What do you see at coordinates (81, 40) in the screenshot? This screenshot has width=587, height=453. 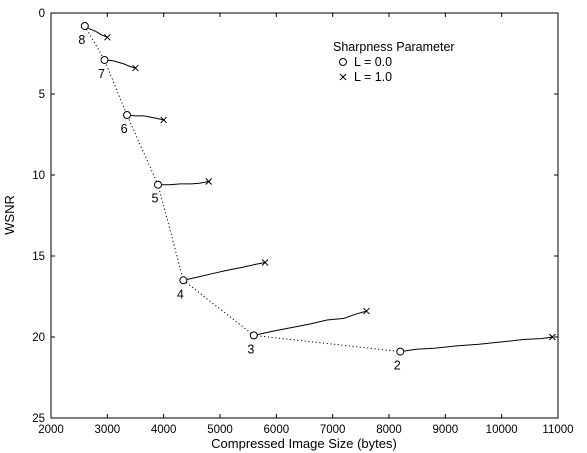 I see `point-label: 8` at bounding box center [81, 40].